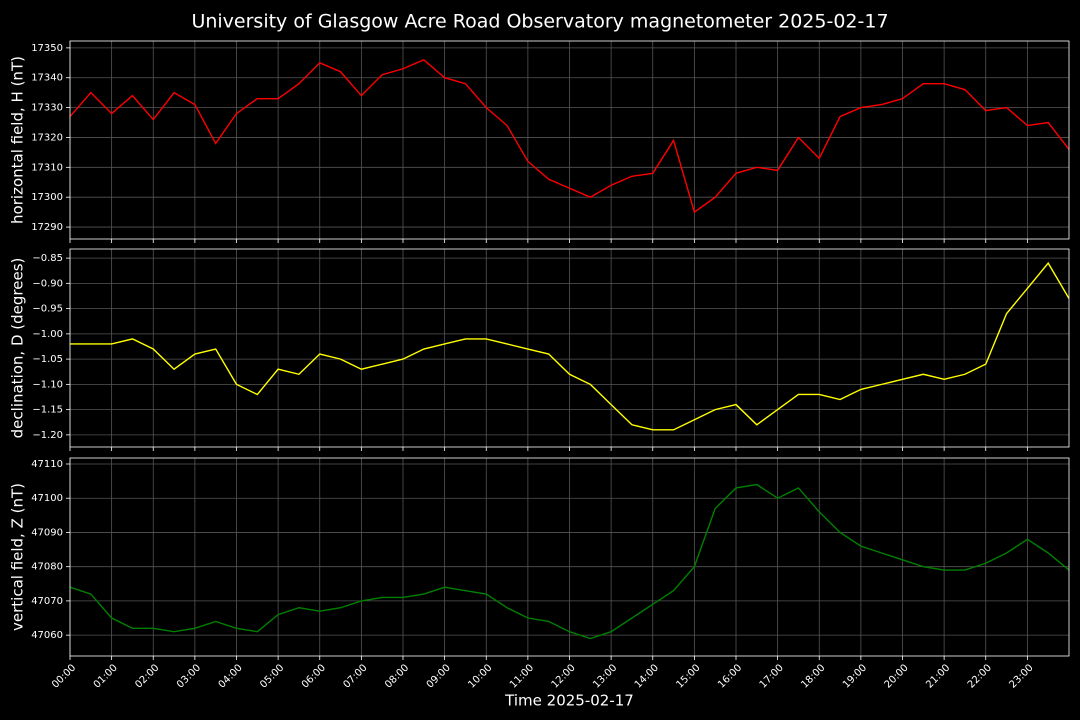 This screenshot has height=720, width=1080. Describe the element at coordinates (47, 167) in the screenshot. I see `y-tick-label: 17310` at that location.